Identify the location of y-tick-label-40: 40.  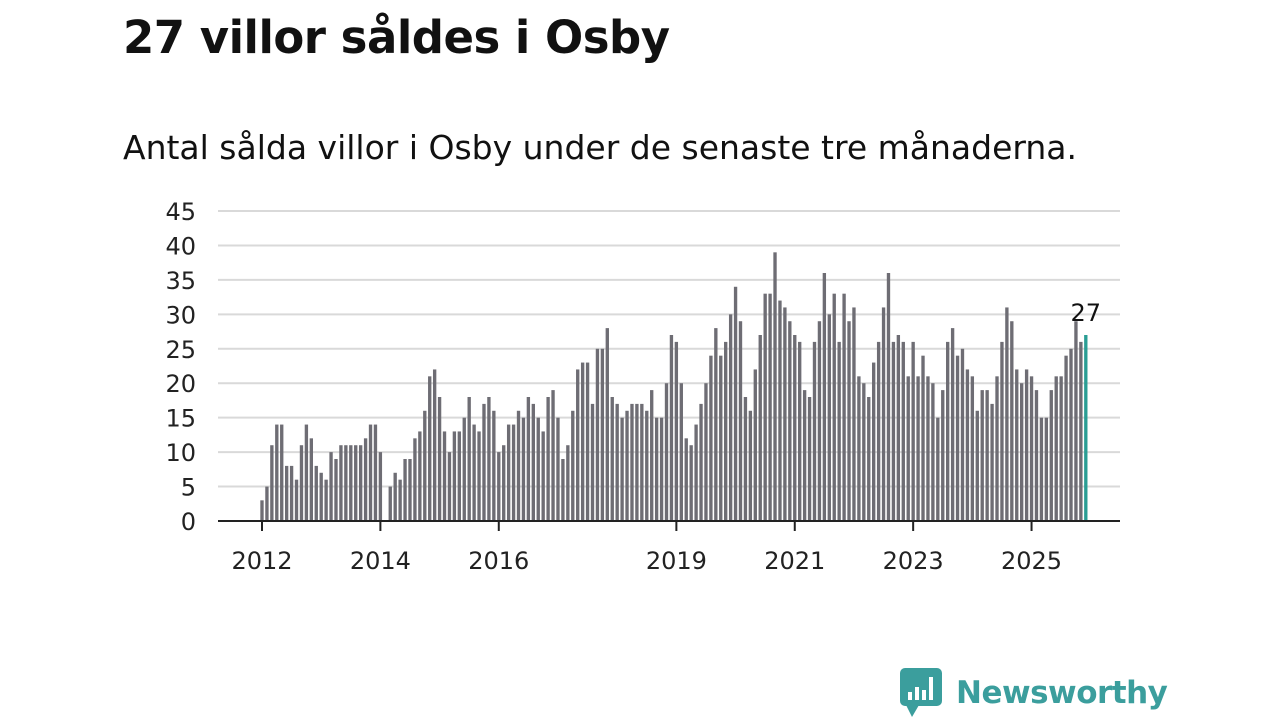
(180, 246).